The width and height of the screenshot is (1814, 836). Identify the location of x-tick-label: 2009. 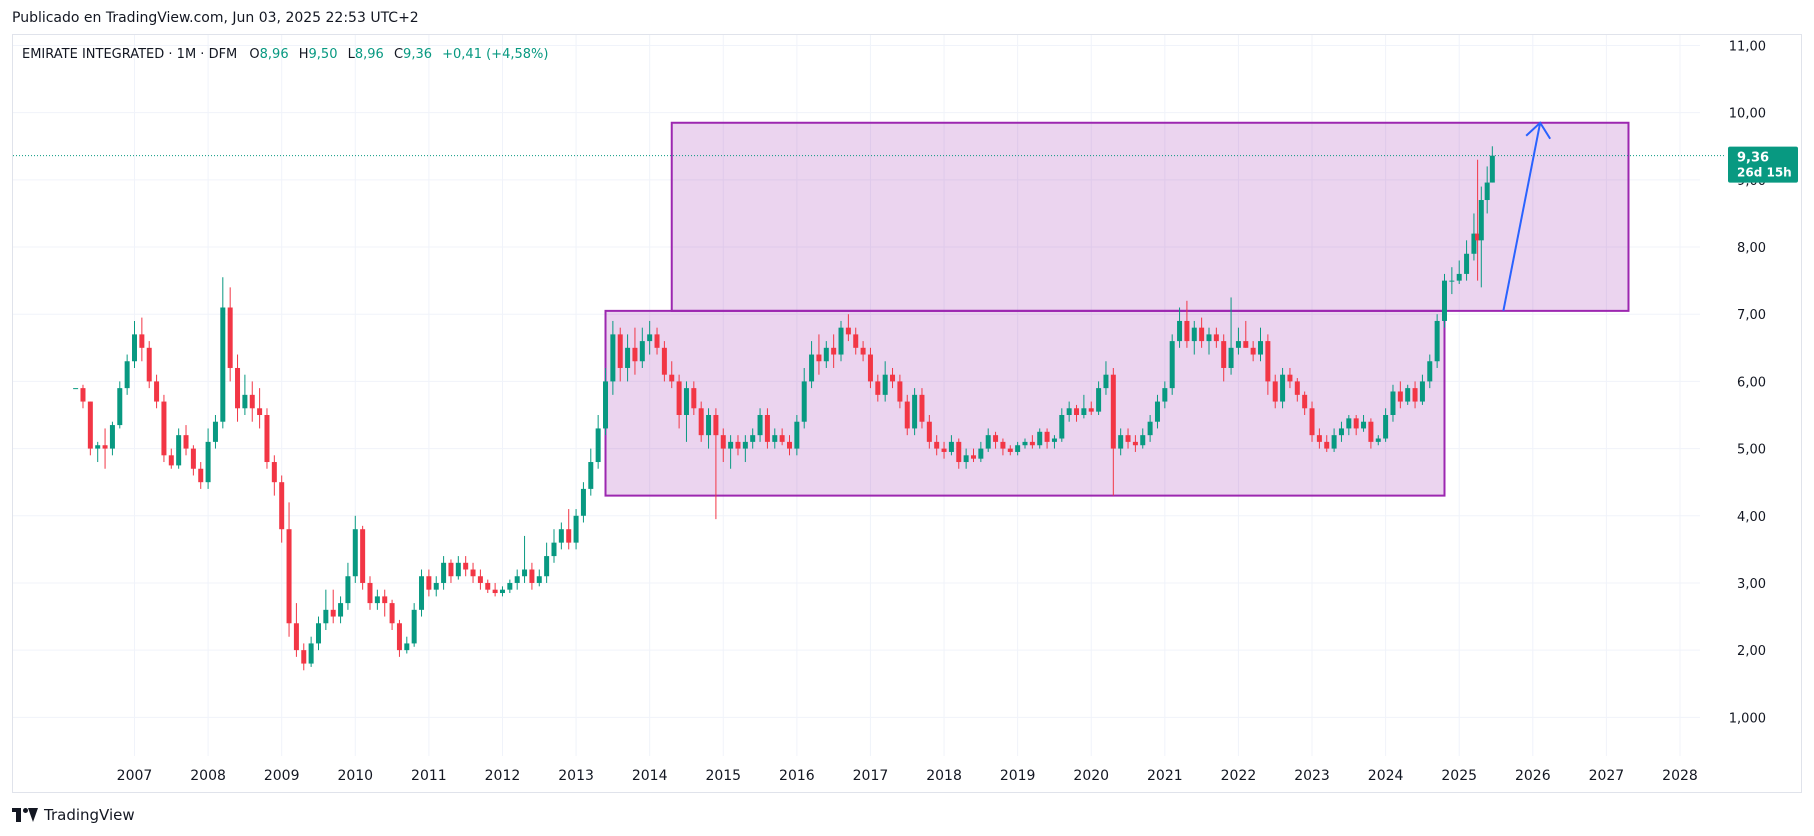
(282, 776).